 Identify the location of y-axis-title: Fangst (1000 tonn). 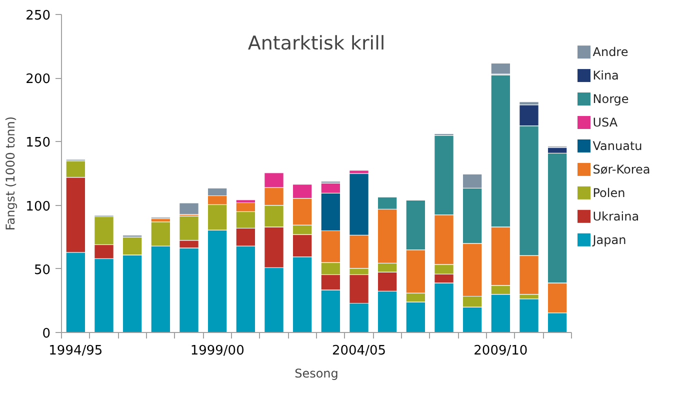
(11, 173).